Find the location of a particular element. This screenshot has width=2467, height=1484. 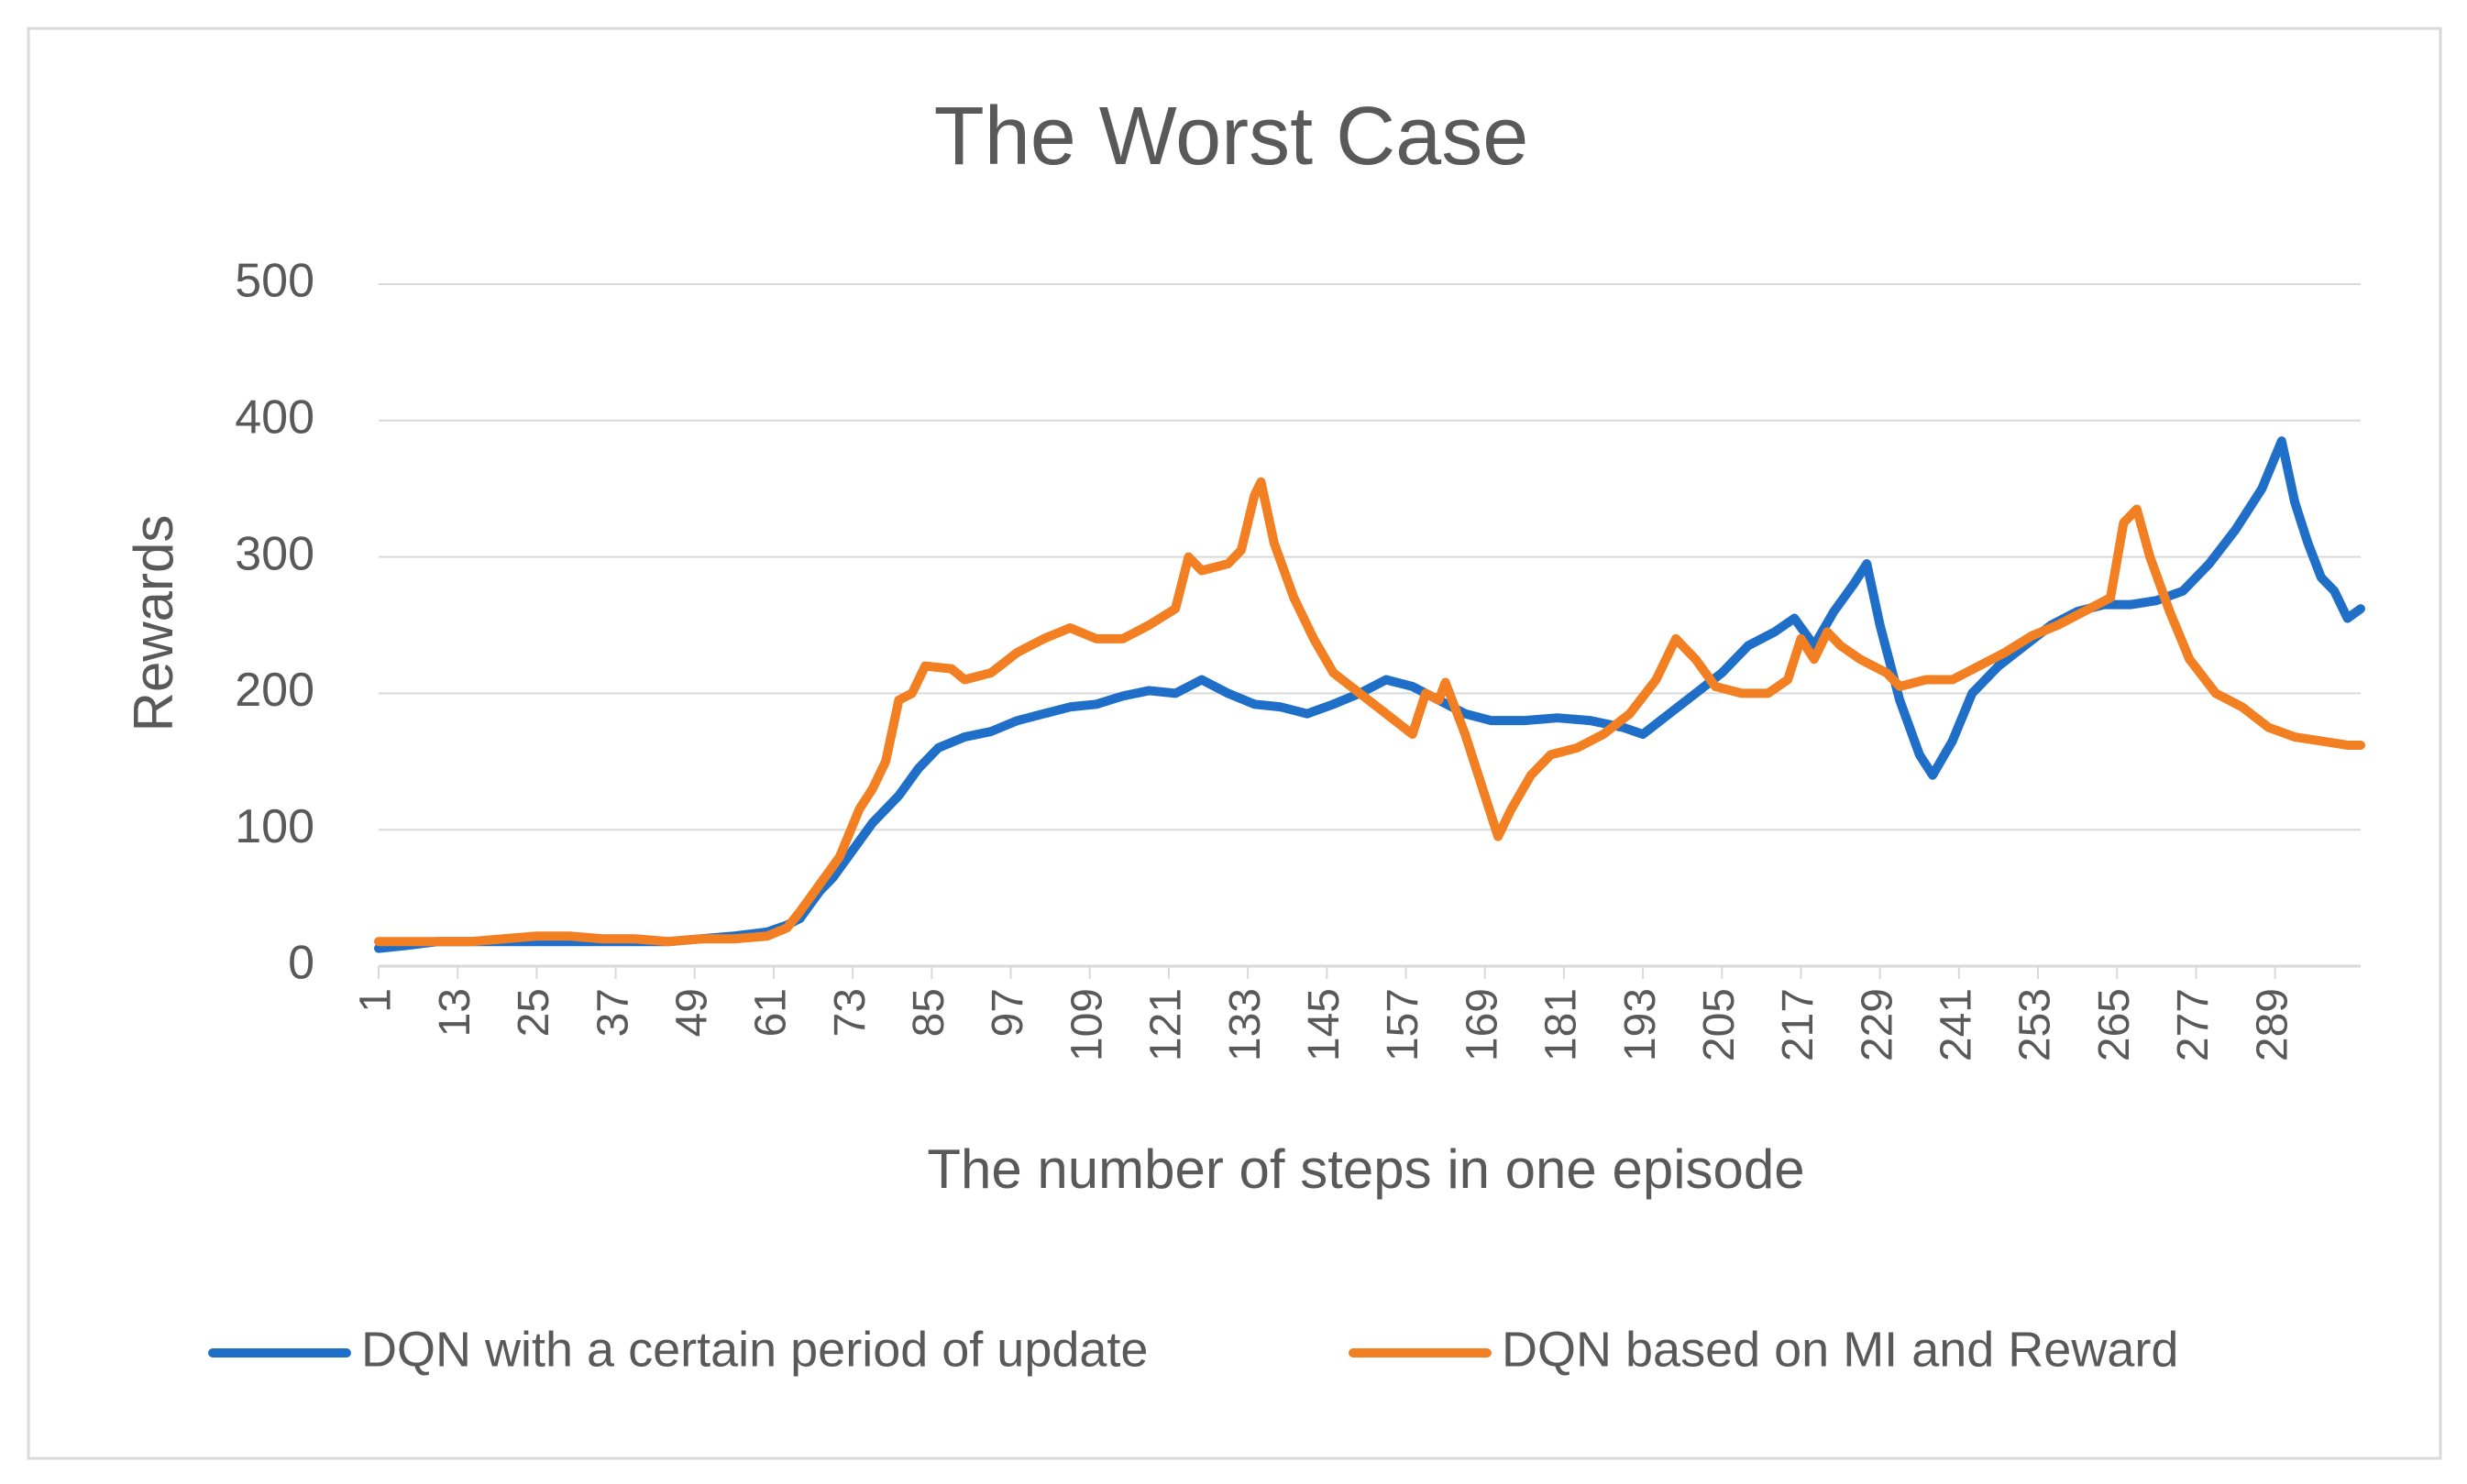

x-tick-label: 169 is located at coordinates (1482, 1024).